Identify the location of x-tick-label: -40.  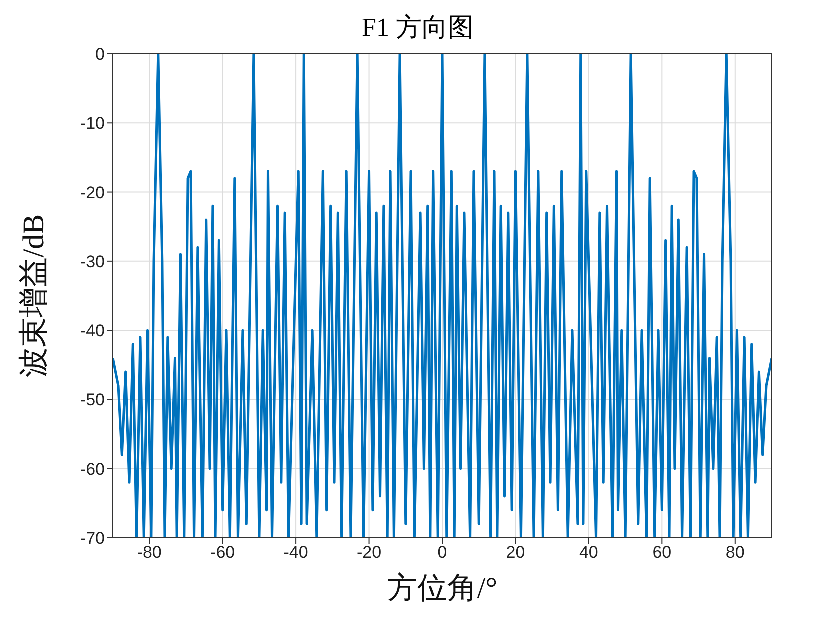
(296, 552).